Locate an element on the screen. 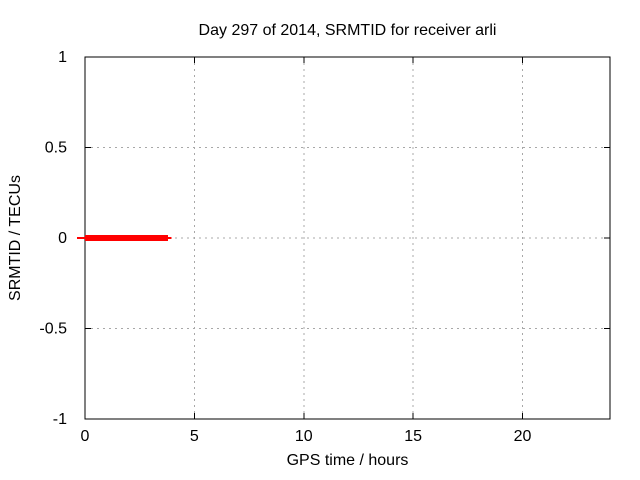 The width and height of the screenshot is (640, 480). y-tick-label: -0.5 is located at coordinates (53, 329).